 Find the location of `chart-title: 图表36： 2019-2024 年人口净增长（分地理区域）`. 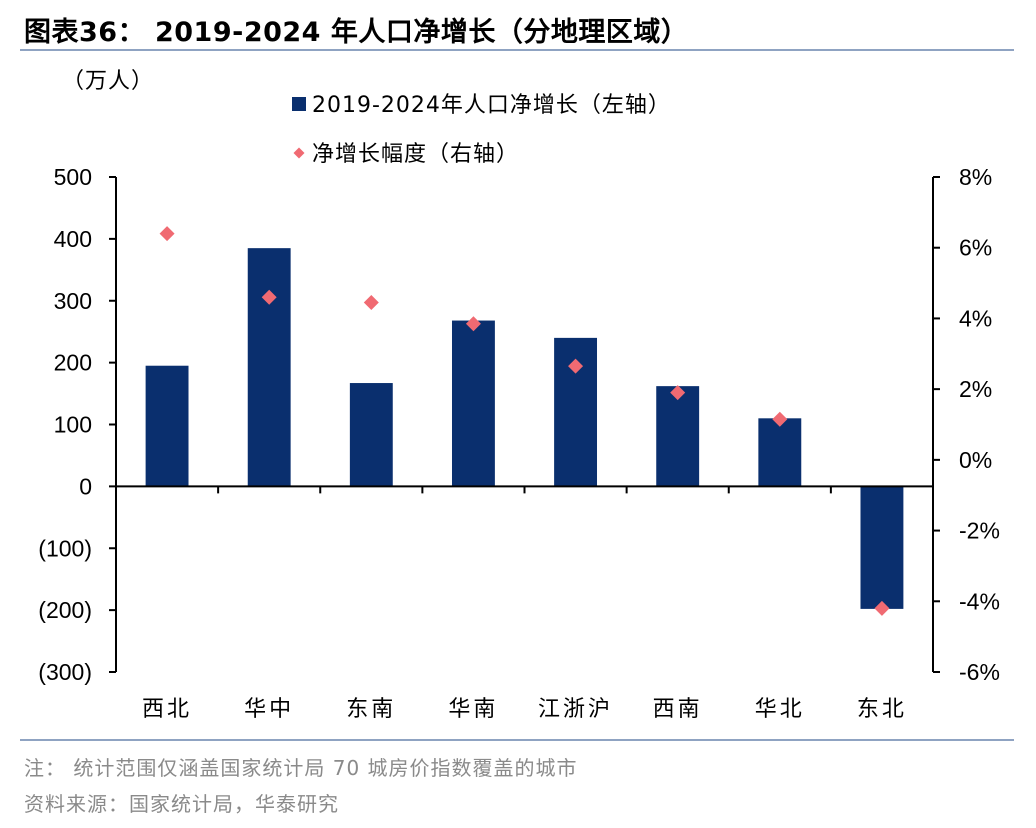

chart-title: 图表36： 2019-2024 年人口净增长（分地理区域） is located at coordinates (356, 32).